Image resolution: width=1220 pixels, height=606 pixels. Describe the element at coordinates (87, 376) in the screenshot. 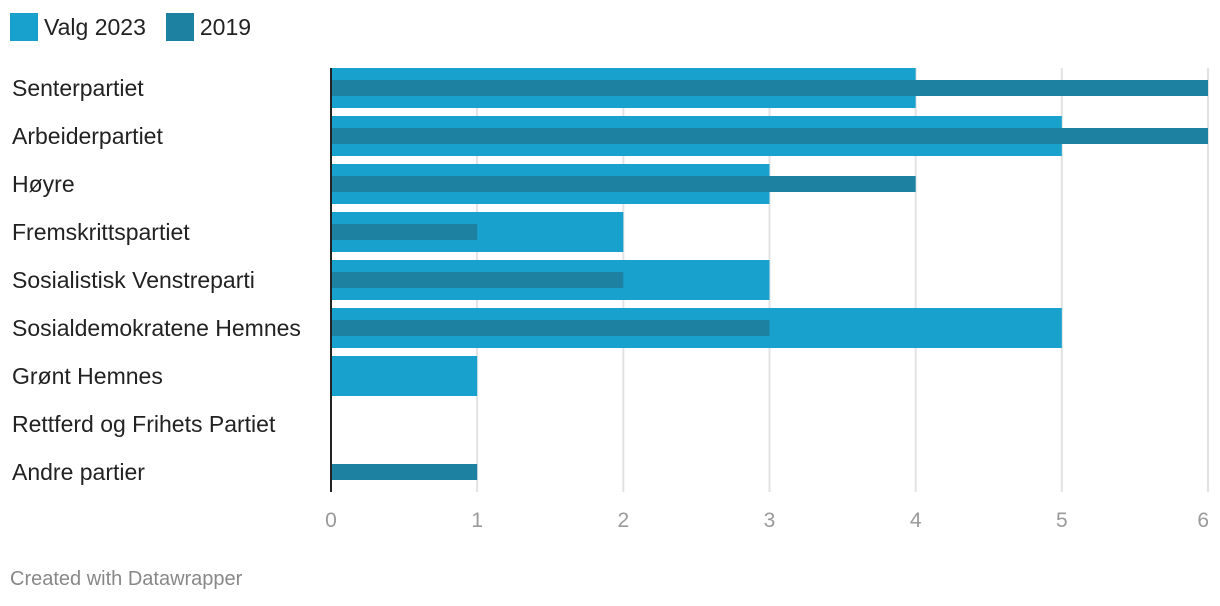

I see `category-label: Grønt Hemnes` at that location.